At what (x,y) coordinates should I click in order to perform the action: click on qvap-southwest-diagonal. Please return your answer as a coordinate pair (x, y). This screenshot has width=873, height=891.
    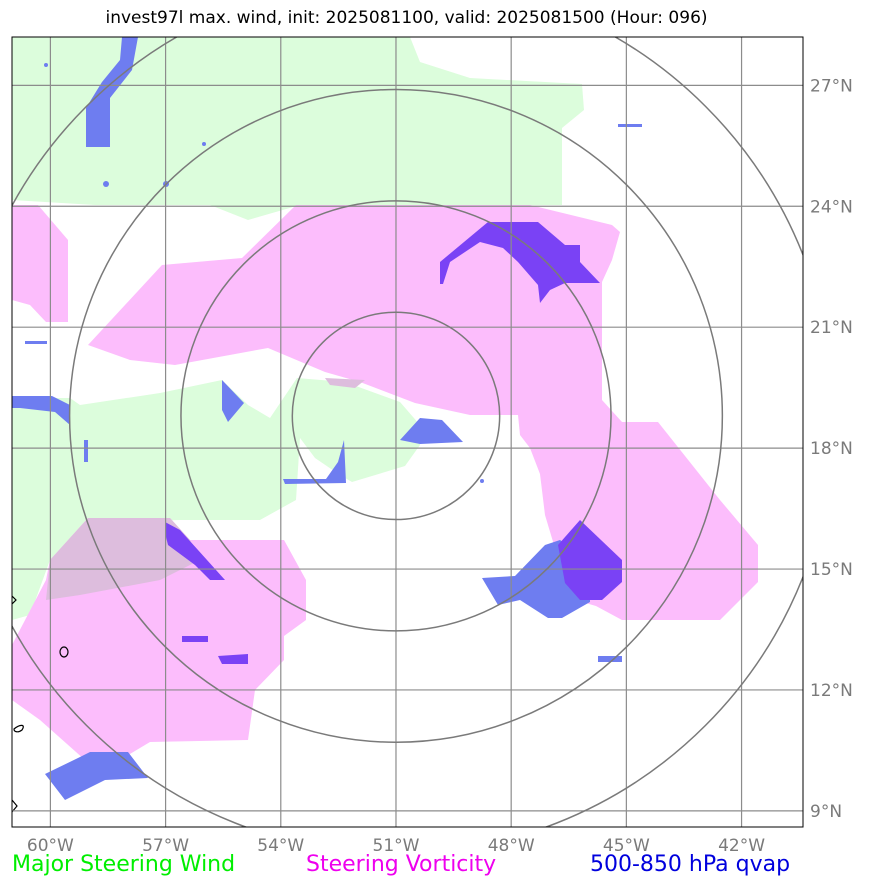
    Looking at the image, I should click on (195, 551).